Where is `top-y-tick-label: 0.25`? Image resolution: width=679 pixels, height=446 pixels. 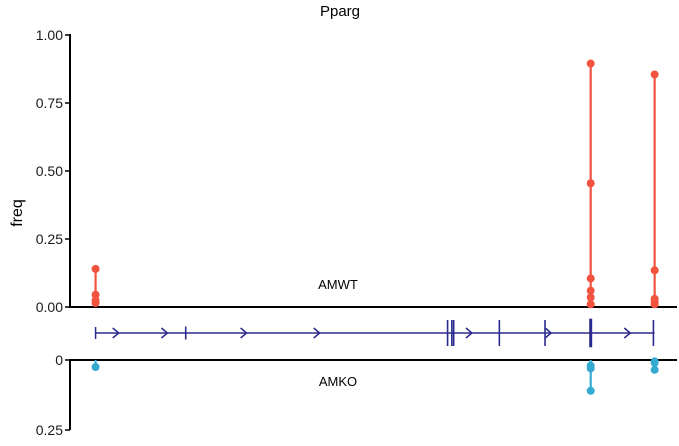 top-y-tick-label: 0.25 is located at coordinates (49, 239).